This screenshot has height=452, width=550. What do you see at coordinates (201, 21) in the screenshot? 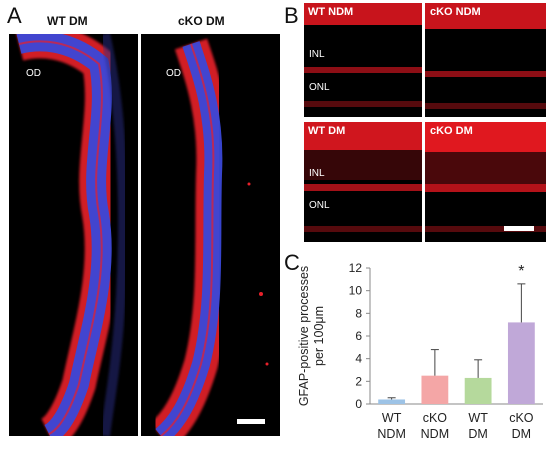
I see `panel-a-right-title: cKO DM` at bounding box center [201, 21].